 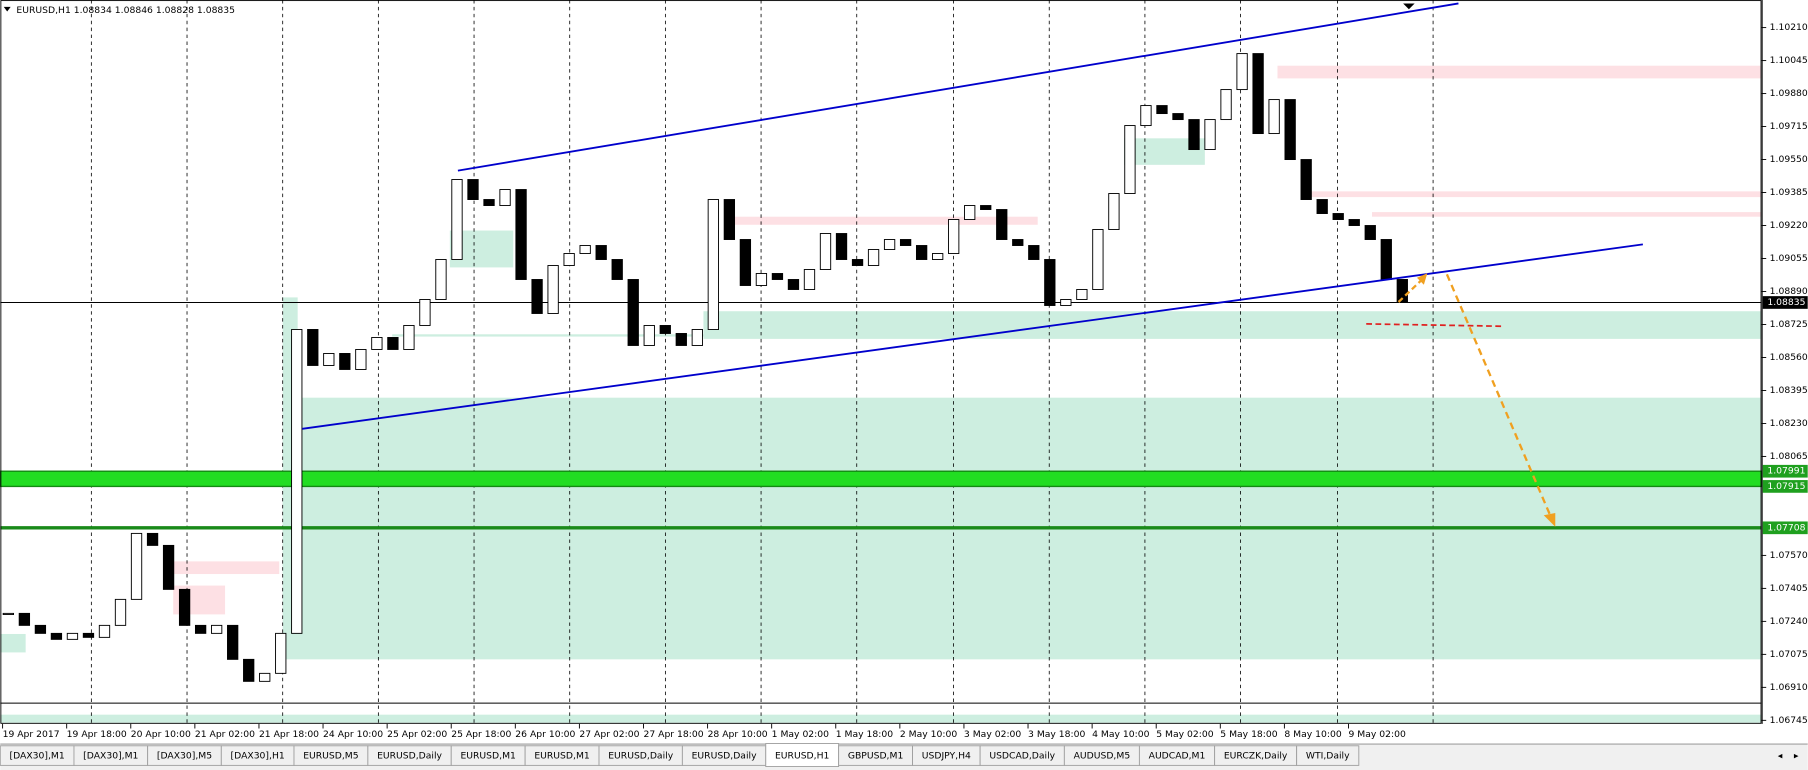 I want to click on x-tick-label: 21 Apr 18:00, so click(x=289, y=734).